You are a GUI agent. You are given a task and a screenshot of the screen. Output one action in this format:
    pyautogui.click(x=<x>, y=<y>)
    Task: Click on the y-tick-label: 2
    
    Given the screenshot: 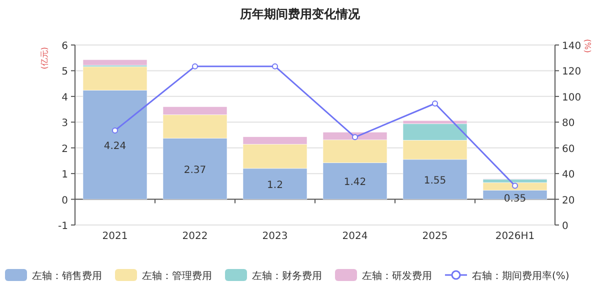 What is the action you would take?
    pyautogui.click(x=65, y=149)
    